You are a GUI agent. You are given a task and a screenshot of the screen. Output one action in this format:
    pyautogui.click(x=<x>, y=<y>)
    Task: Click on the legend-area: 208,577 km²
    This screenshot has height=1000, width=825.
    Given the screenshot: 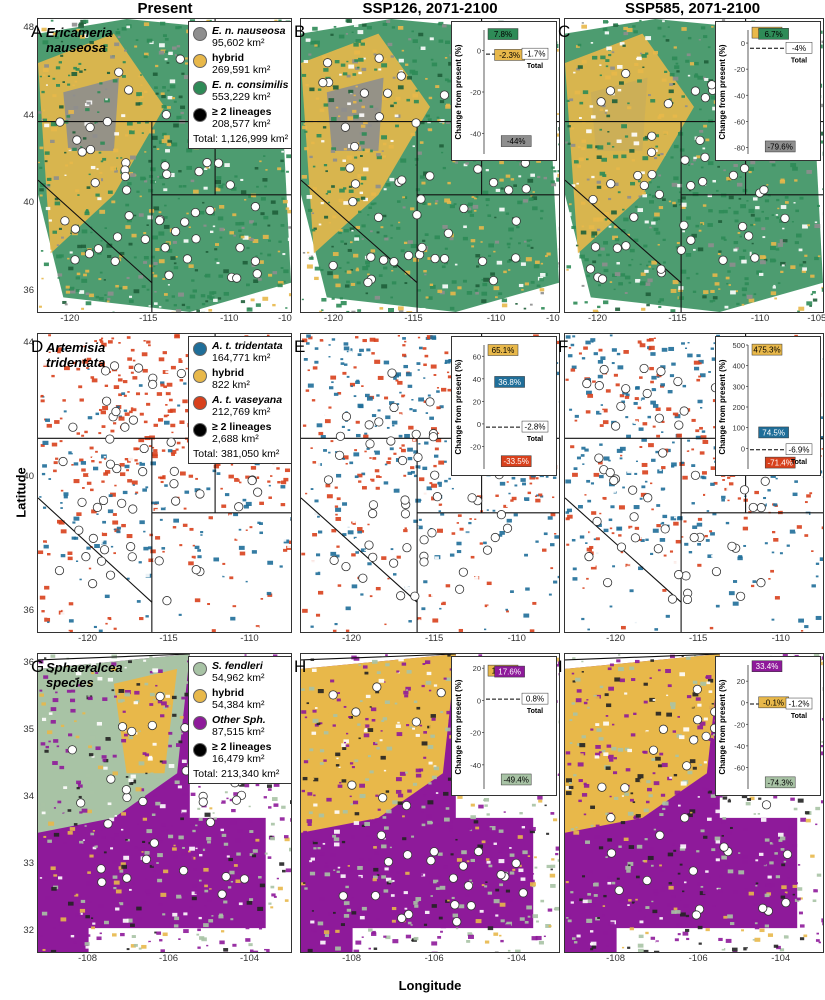 What is the action you would take?
    pyautogui.click(x=241, y=124)
    